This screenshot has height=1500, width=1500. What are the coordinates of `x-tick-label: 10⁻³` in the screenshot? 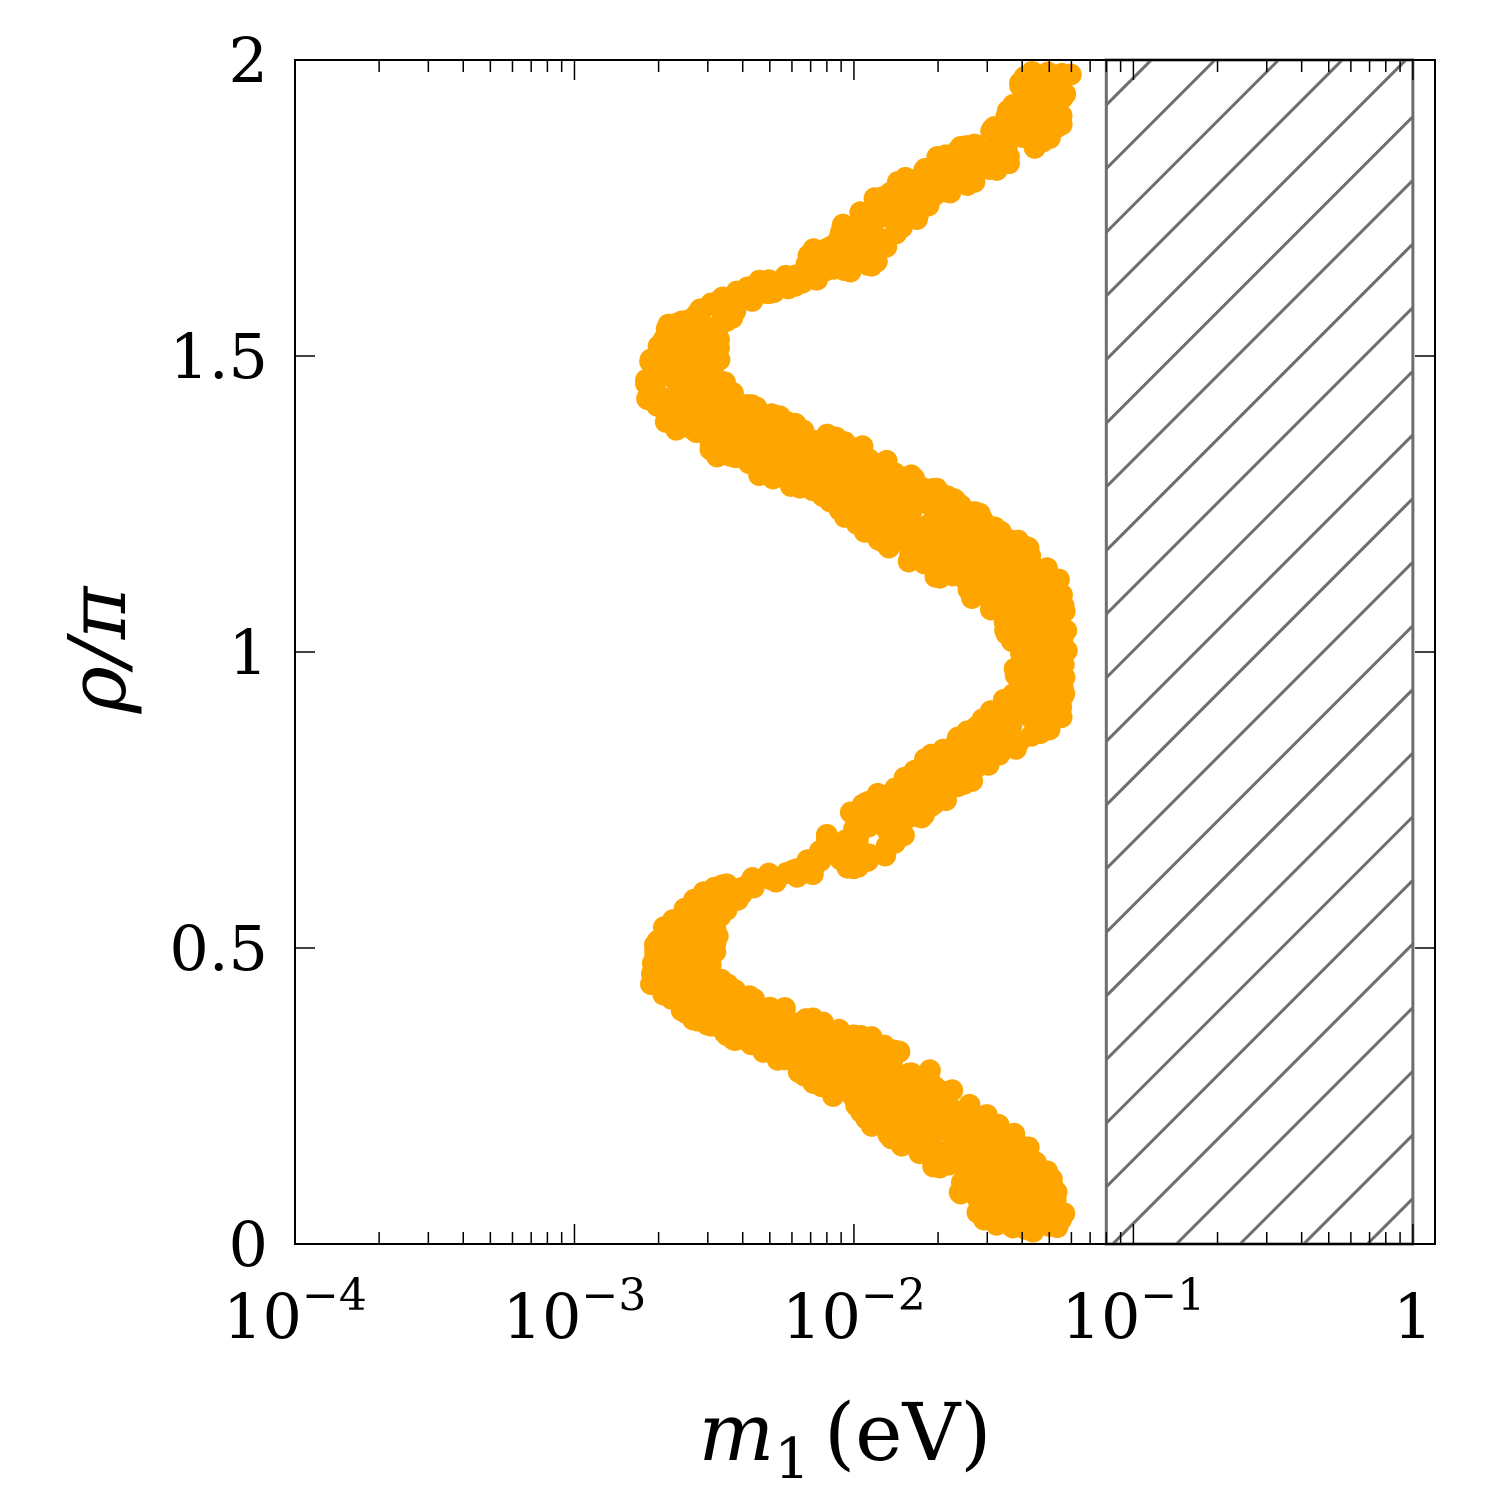 It's located at (575, 1311).